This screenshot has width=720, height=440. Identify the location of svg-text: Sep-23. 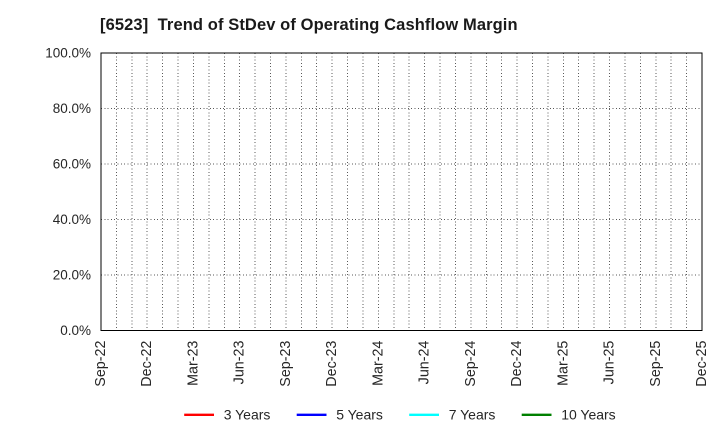
(286, 364).